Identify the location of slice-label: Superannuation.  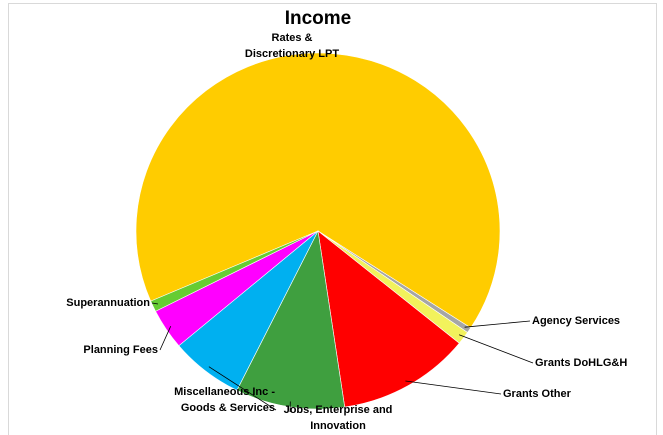
(108, 303).